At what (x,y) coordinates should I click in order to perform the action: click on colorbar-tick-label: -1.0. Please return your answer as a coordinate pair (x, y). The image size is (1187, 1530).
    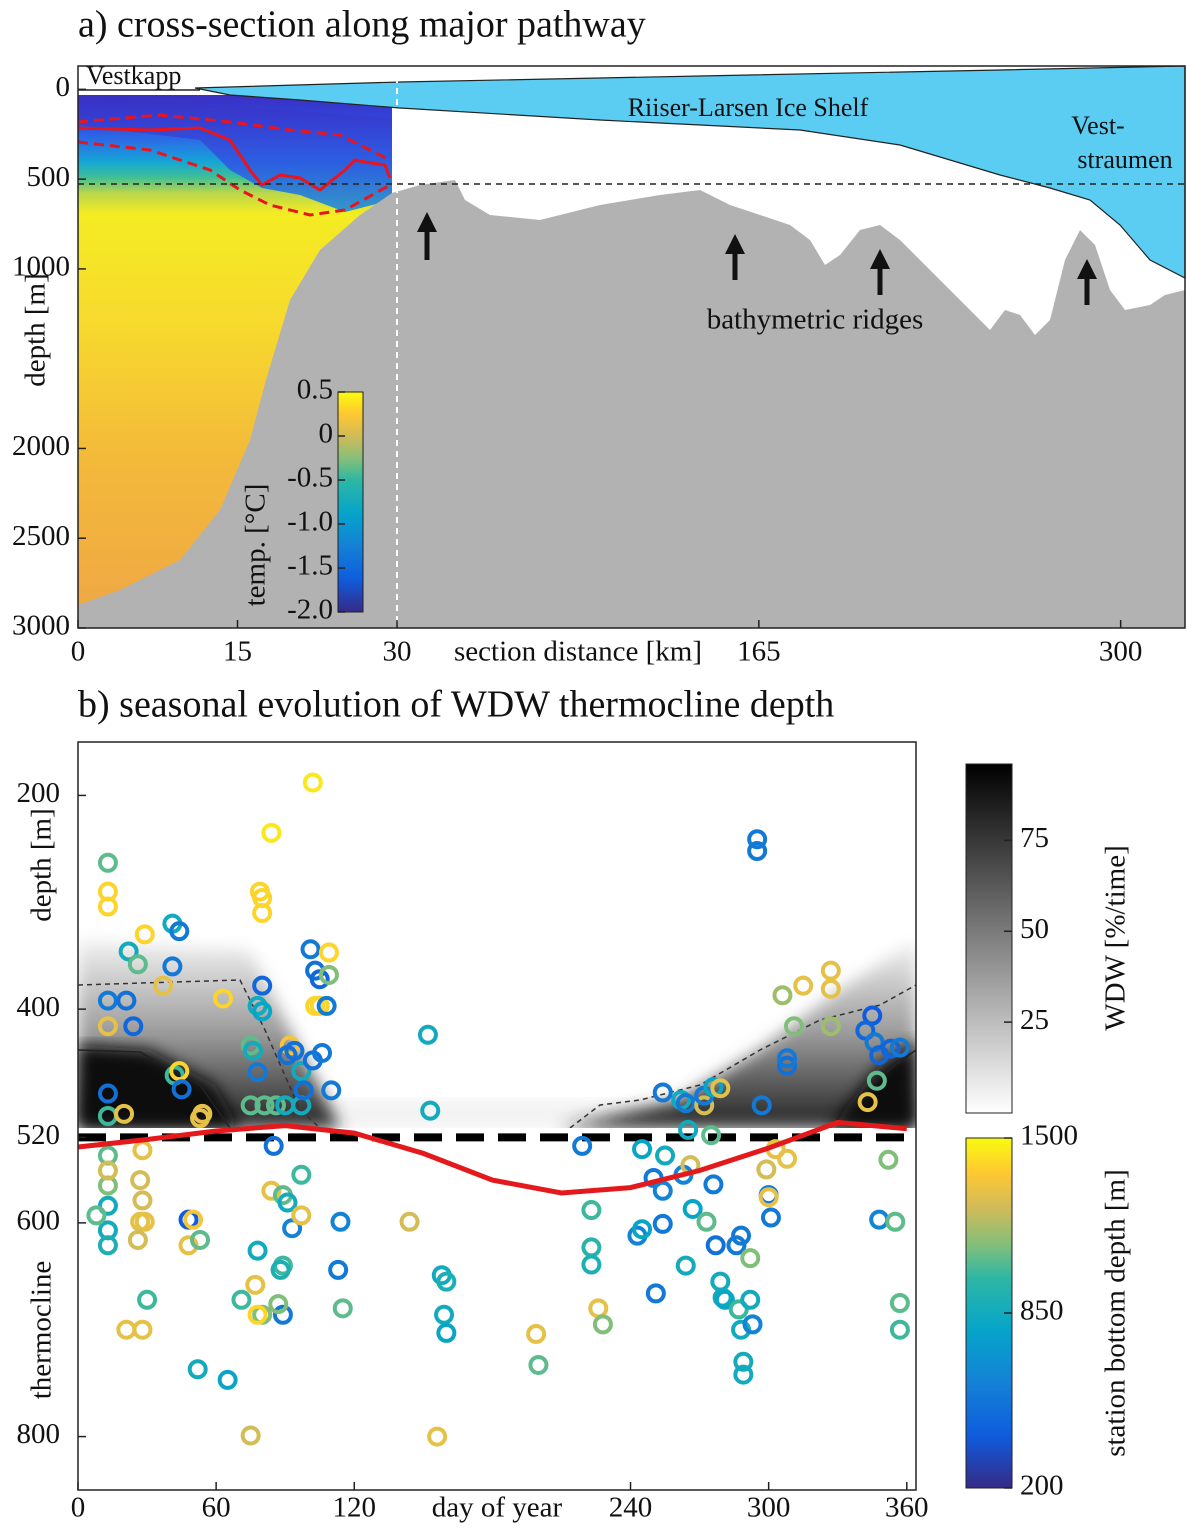
    Looking at the image, I should click on (310, 522).